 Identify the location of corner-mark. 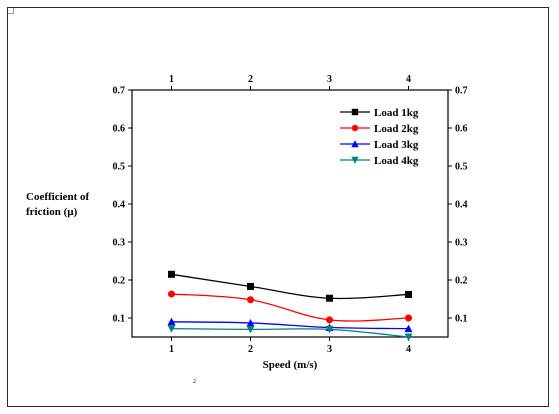
(11, 11).